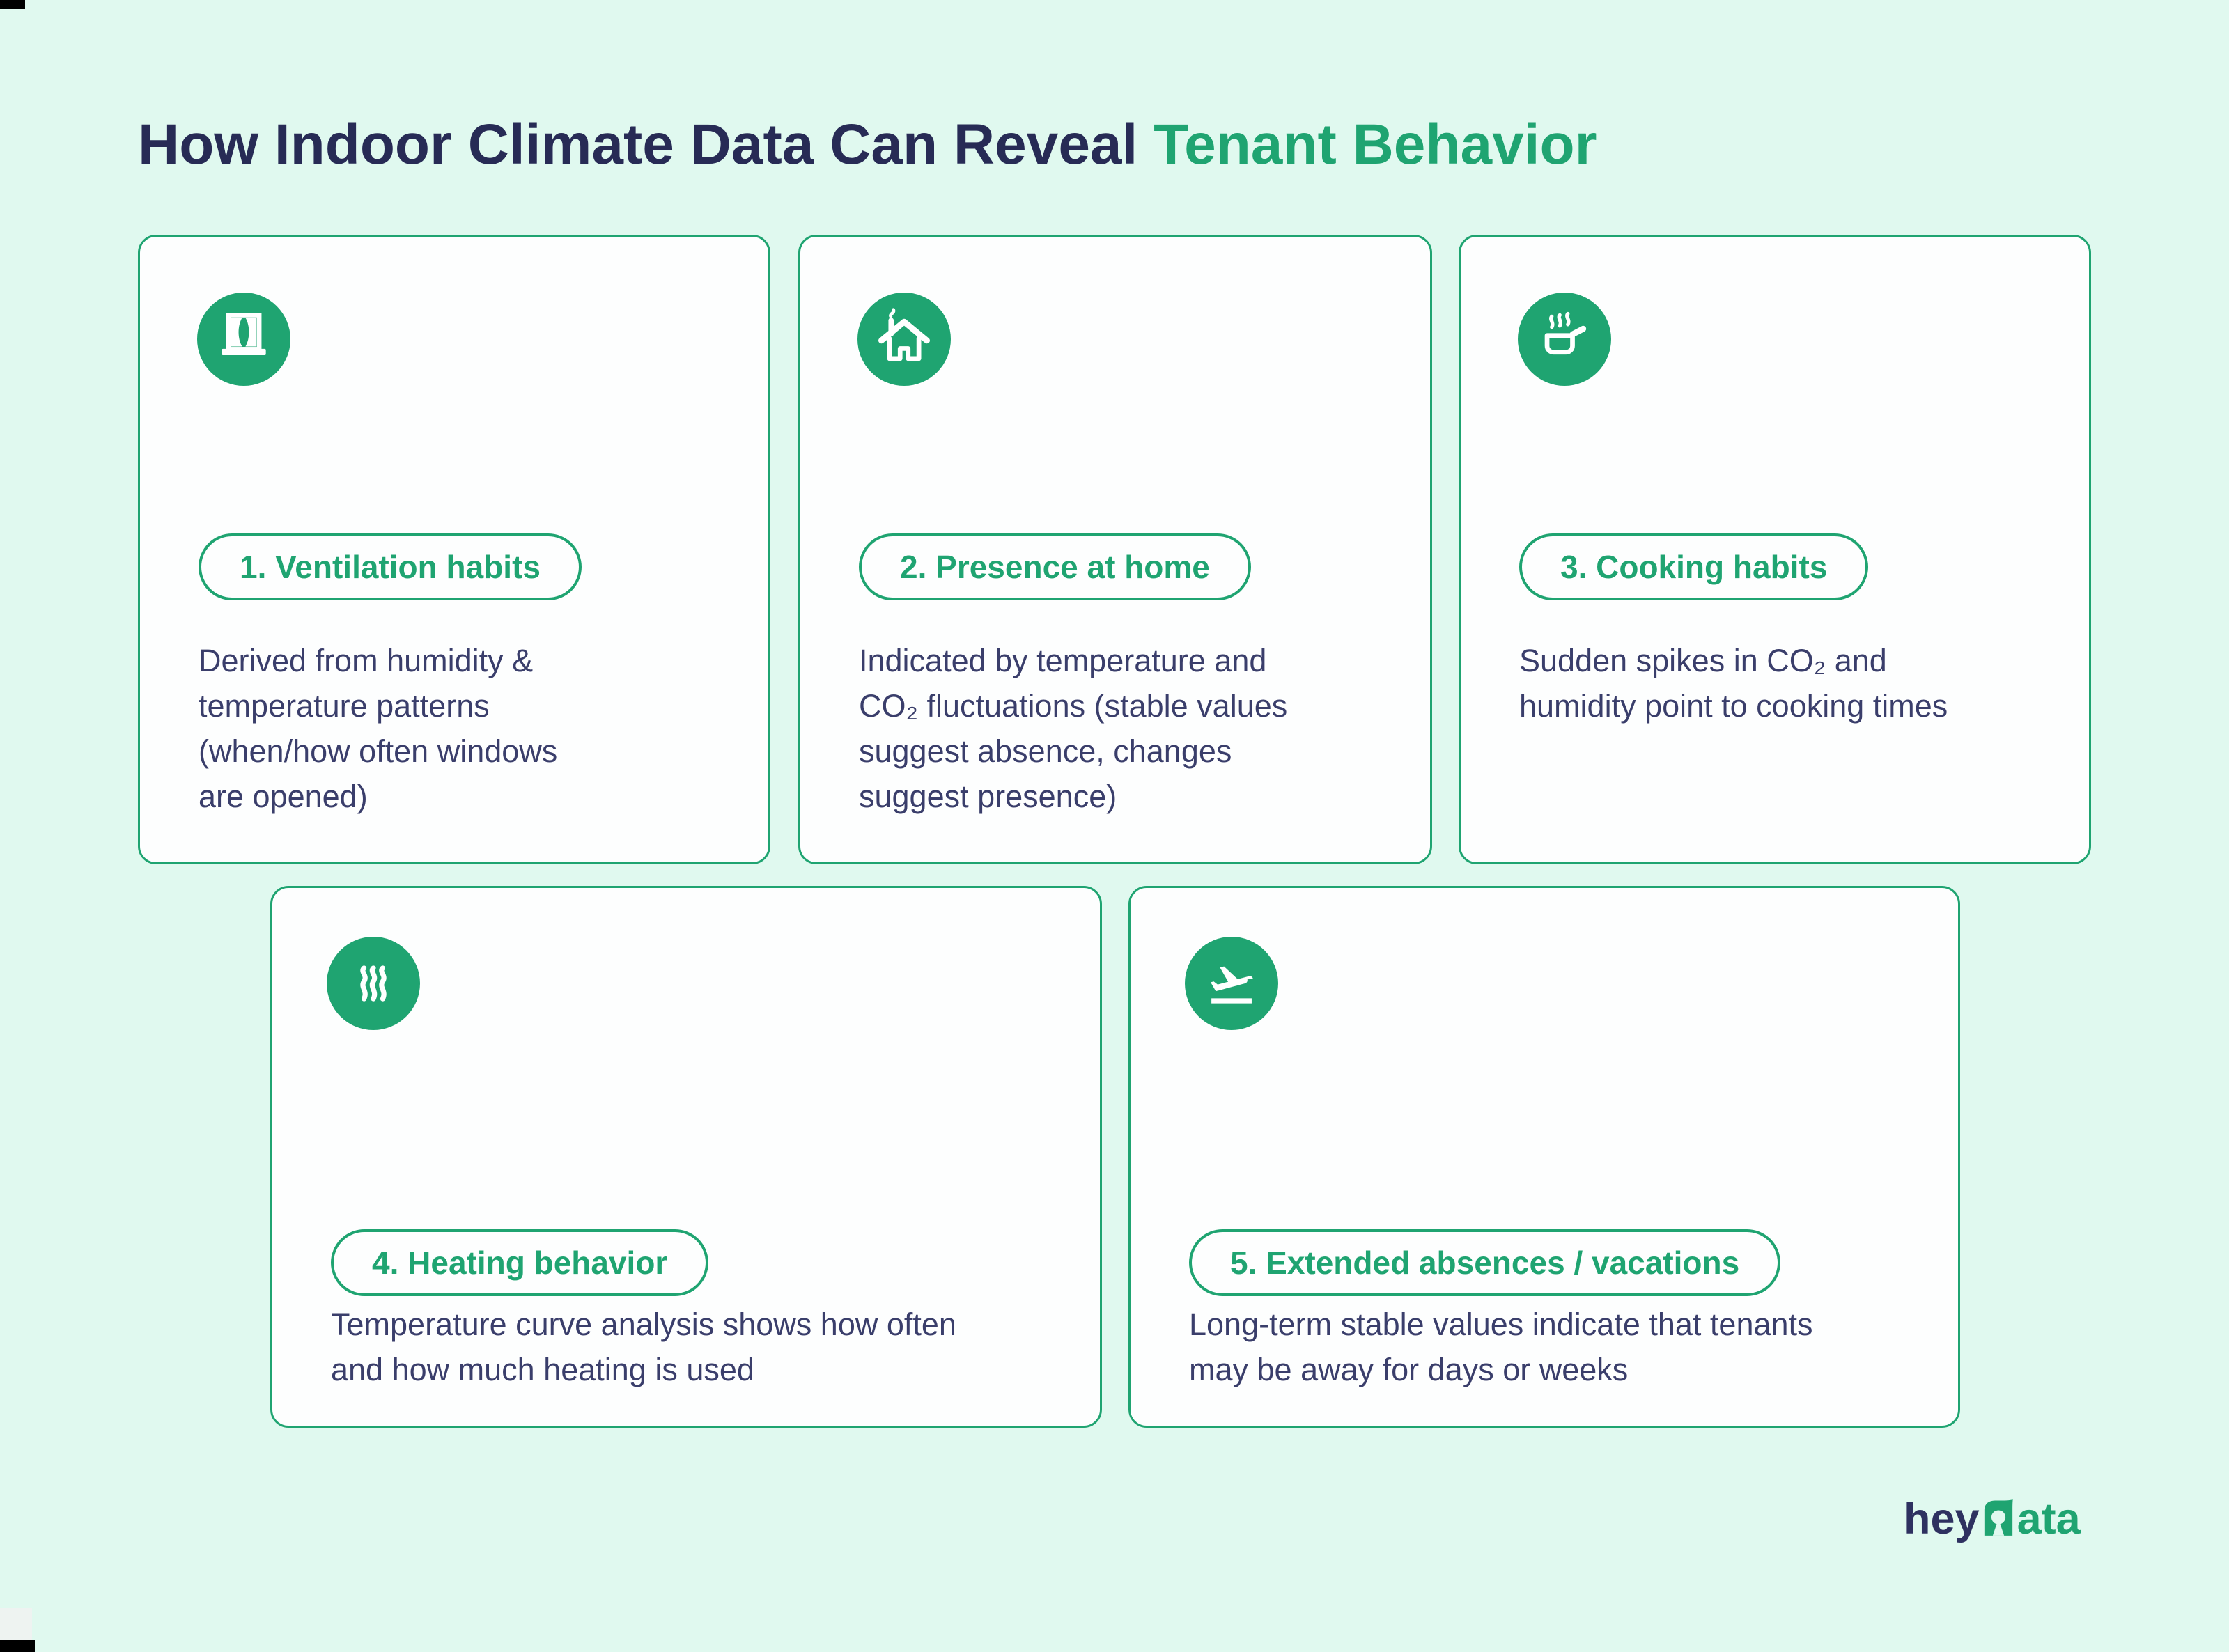  I want to click on heydata-logo-ata: ata, so click(2049, 1519).